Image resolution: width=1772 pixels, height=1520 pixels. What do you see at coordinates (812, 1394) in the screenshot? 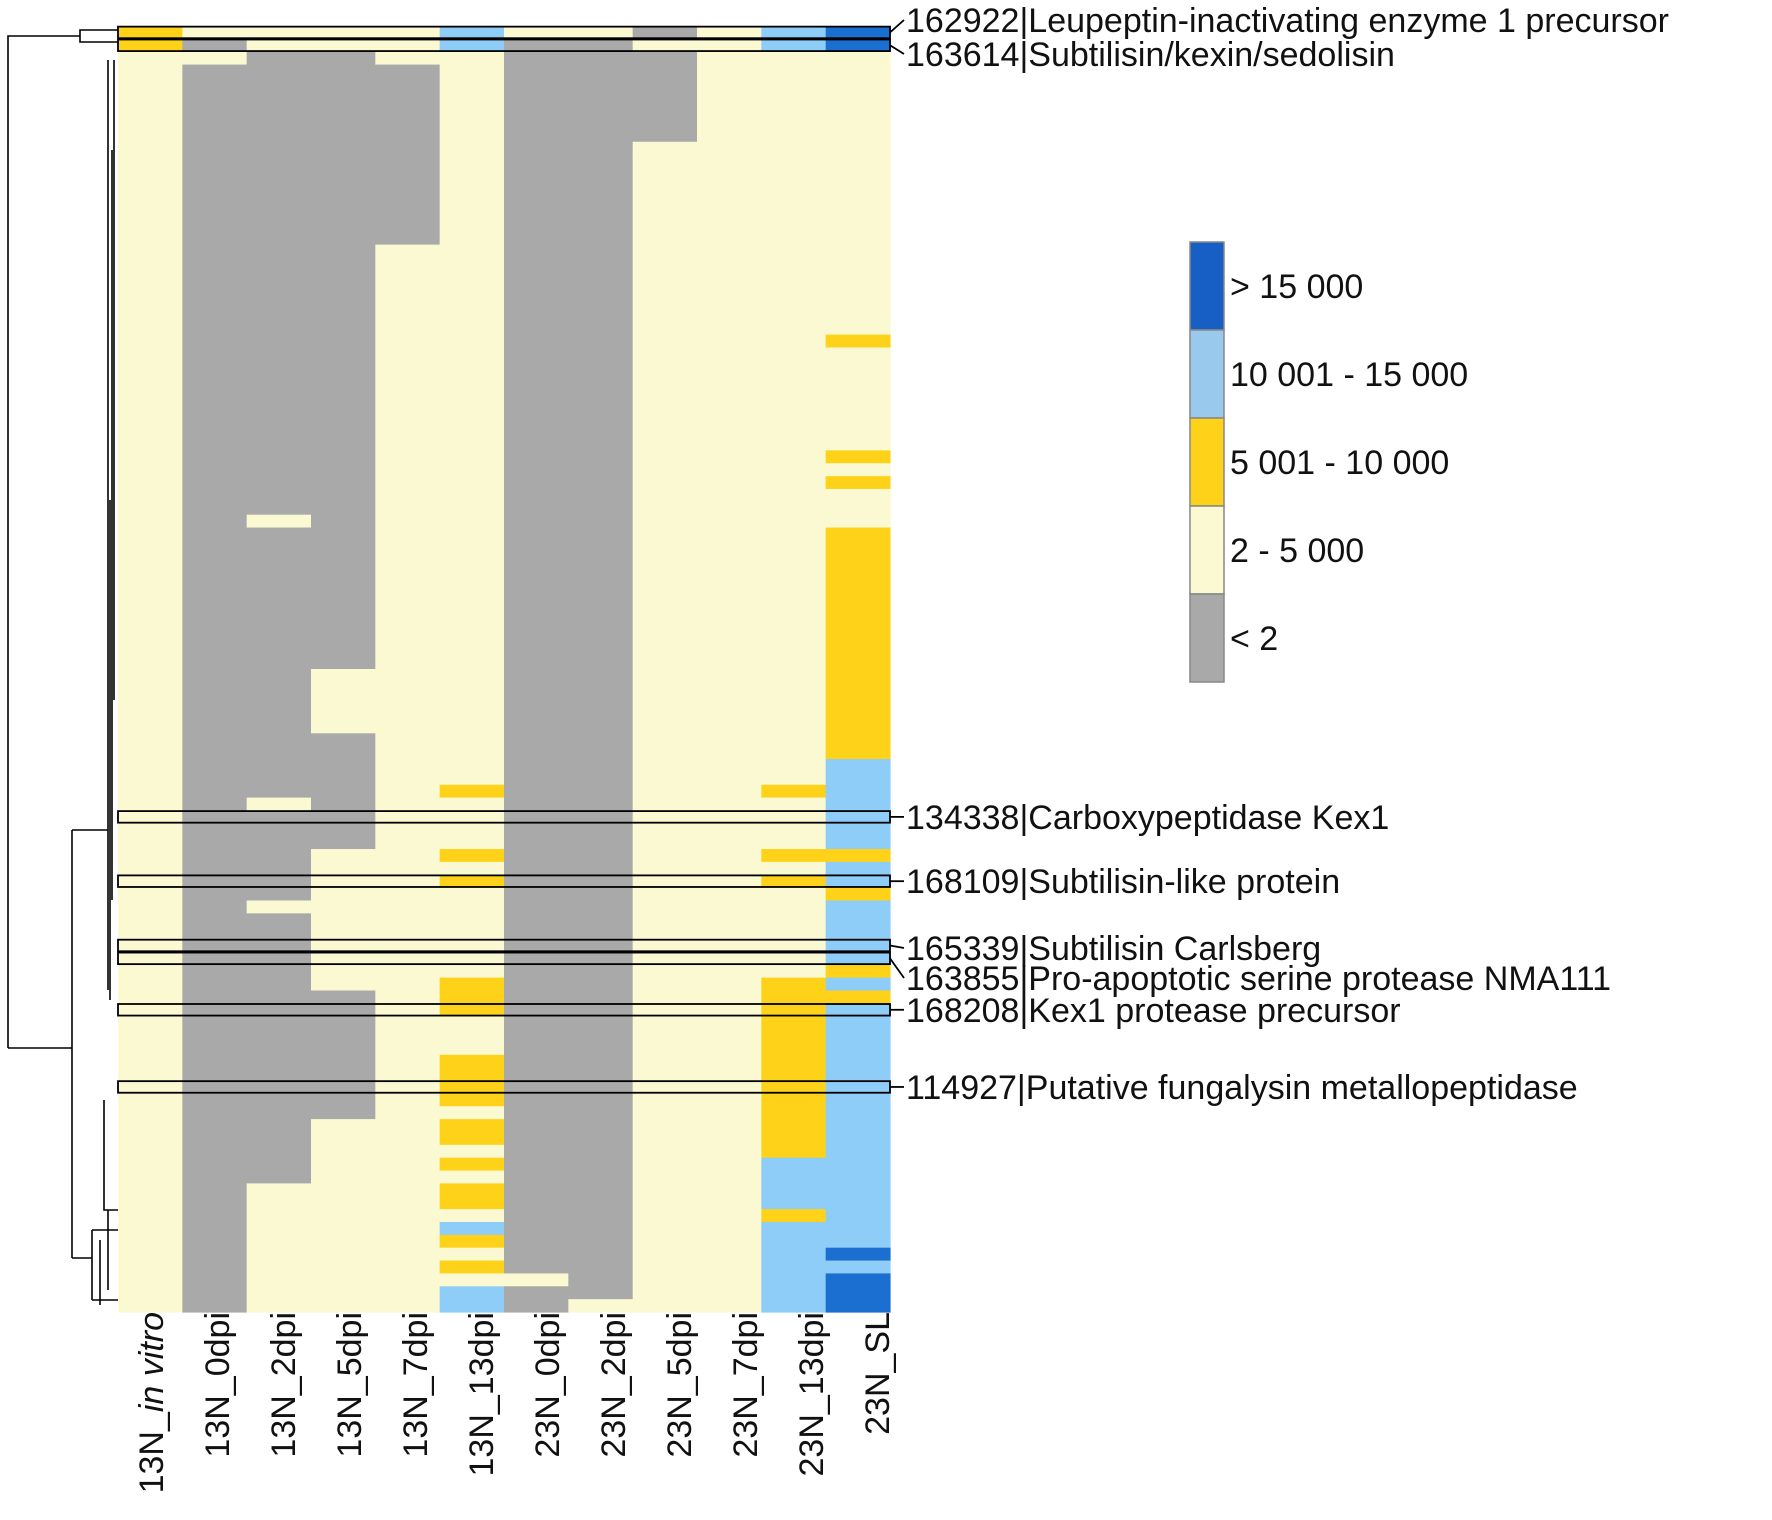
I see `column-label: 23N_13dpi` at bounding box center [812, 1394].